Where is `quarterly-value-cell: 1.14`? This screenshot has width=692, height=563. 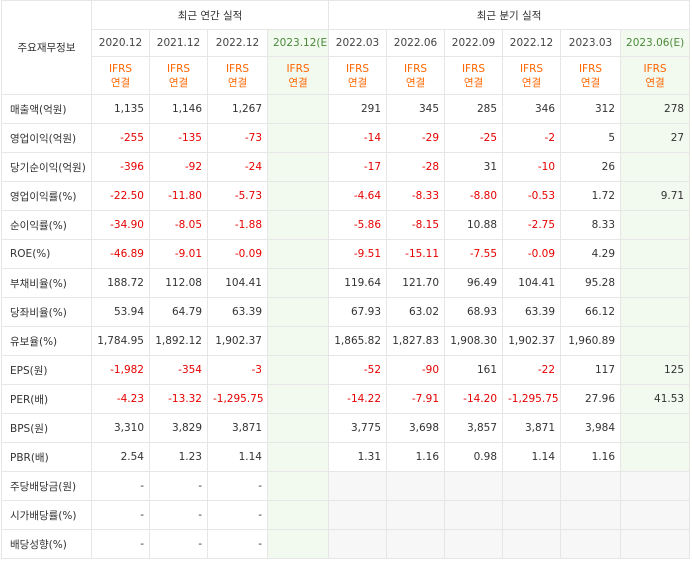 quarterly-value-cell: 1.14 is located at coordinates (532, 457).